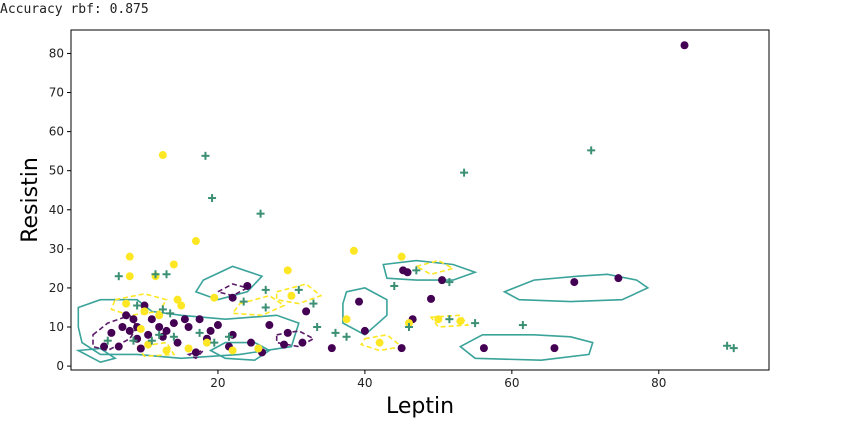 The width and height of the screenshot is (862, 438). What do you see at coordinates (217, 383) in the screenshot?
I see `x-tick-label: 20` at bounding box center [217, 383].